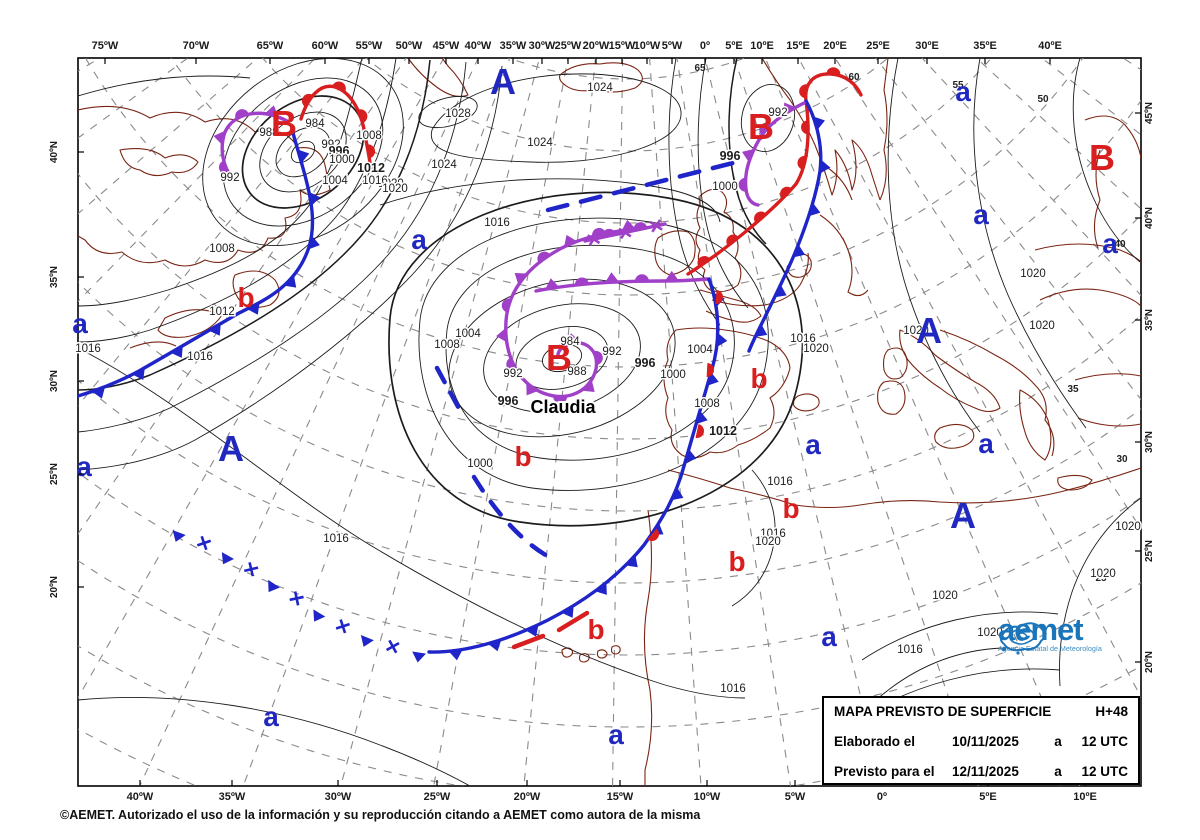 The width and height of the screenshot is (1200, 840). Describe the element at coordinates (835, 46) in the screenshot. I see `lon-label-top: 20ºE` at that location.